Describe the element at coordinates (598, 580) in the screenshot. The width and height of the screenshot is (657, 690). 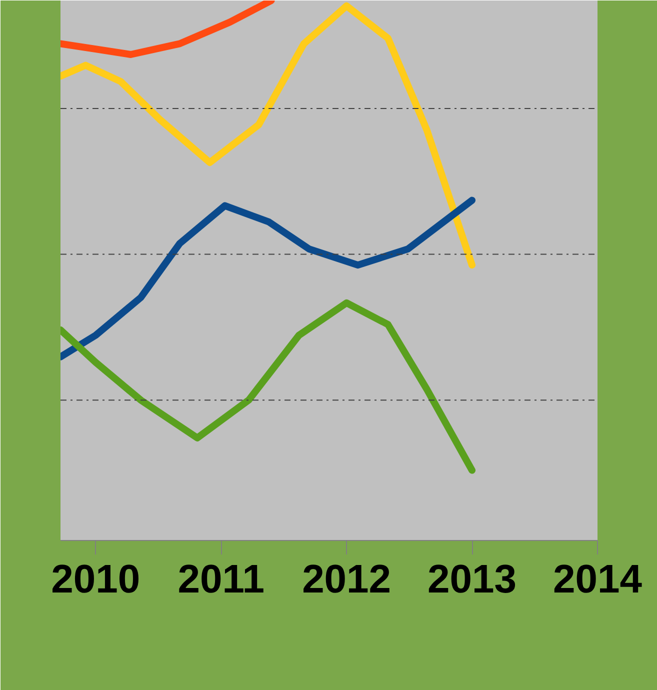
I see `x-tick-label: 2014` at that location.